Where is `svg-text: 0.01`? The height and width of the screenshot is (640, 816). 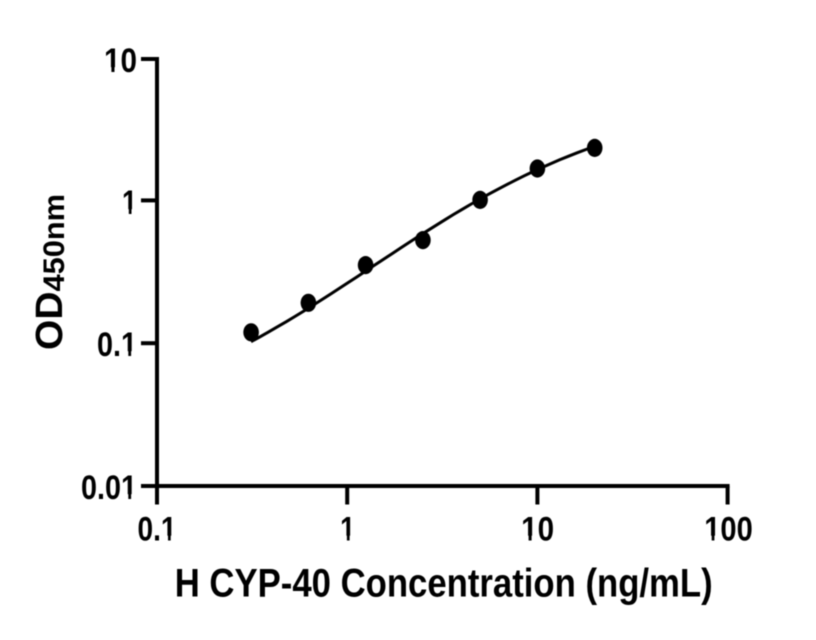
svg-text: 0.01 is located at coordinates (109, 488).